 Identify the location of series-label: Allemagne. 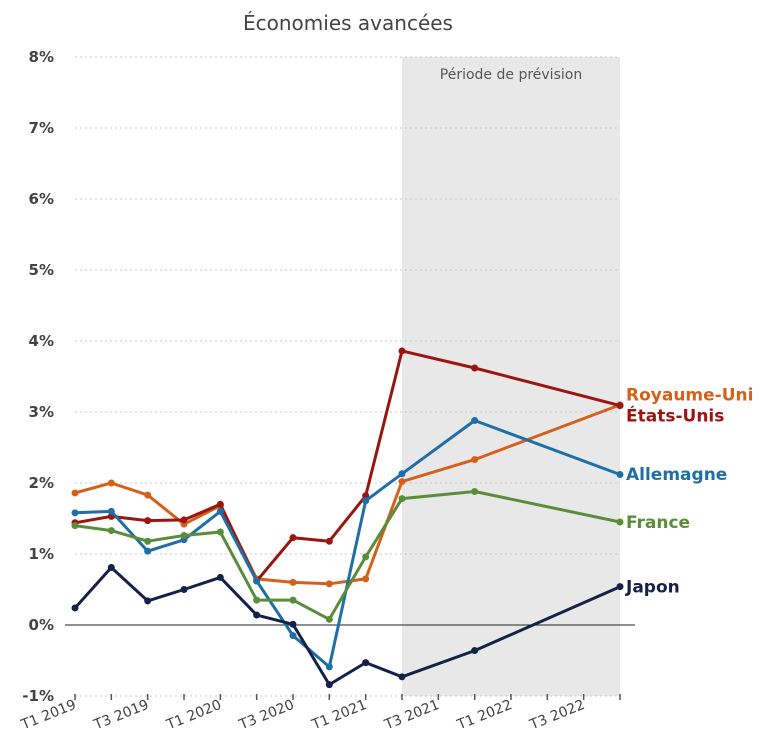
(676, 475).